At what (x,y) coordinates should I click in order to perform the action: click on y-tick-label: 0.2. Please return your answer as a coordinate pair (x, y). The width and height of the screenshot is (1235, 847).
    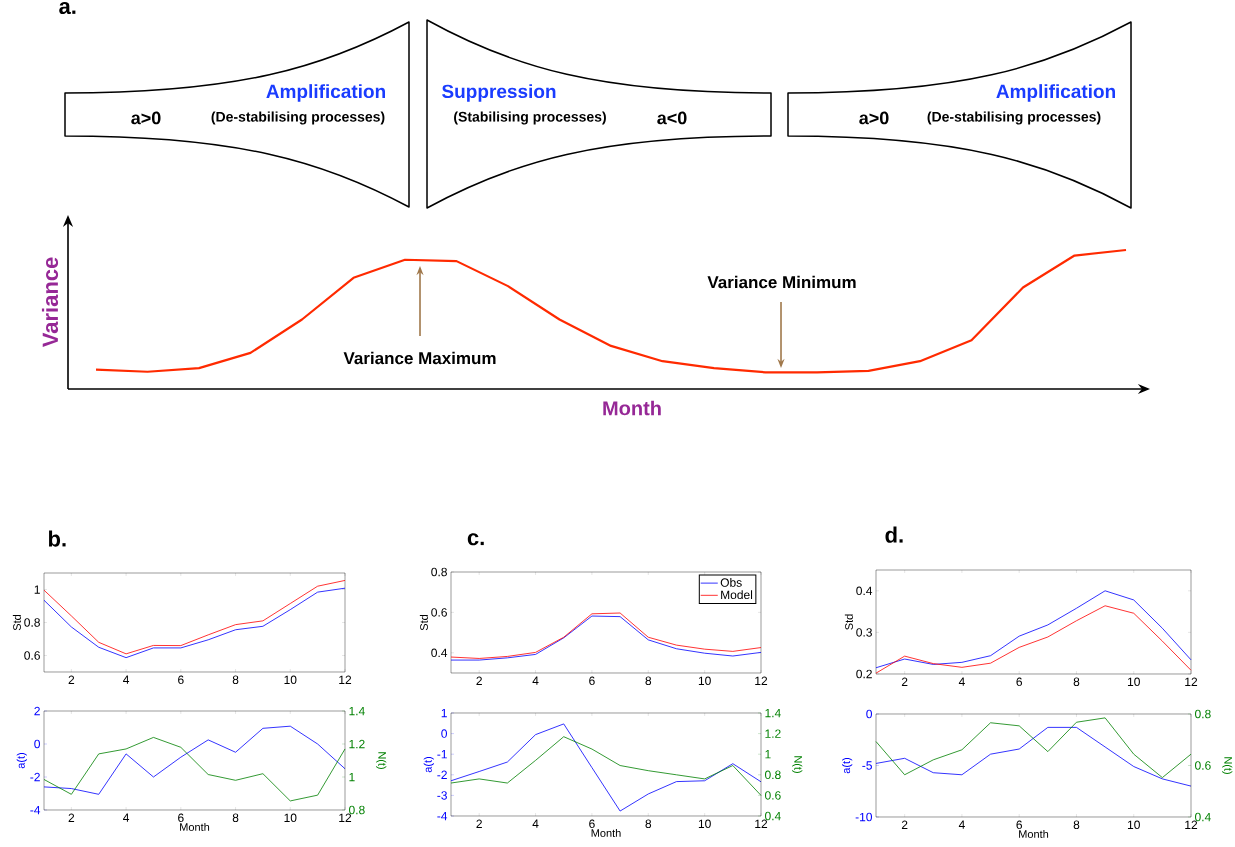
    Looking at the image, I should click on (864, 674).